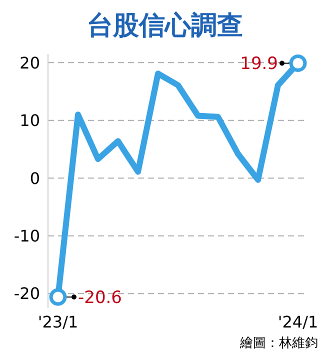  Describe the element at coordinates (298, 322) in the screenshot. I see `x-tick-label: '24/1` at that location.